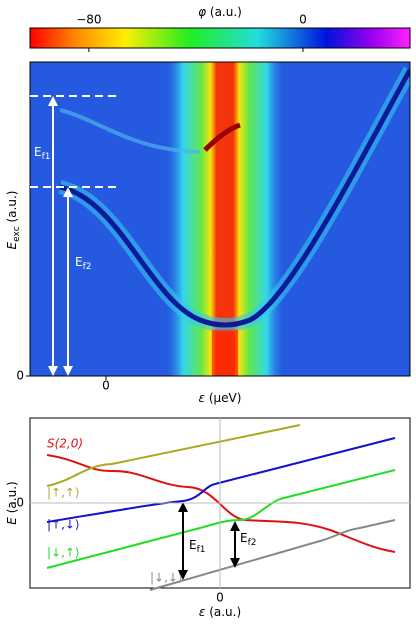 Image resolution: width=416 pixels, height=629 pixels. Describe the element at coordinates (65, 444) in the screenshot. I see `level-label: S(2,0)` at that location.